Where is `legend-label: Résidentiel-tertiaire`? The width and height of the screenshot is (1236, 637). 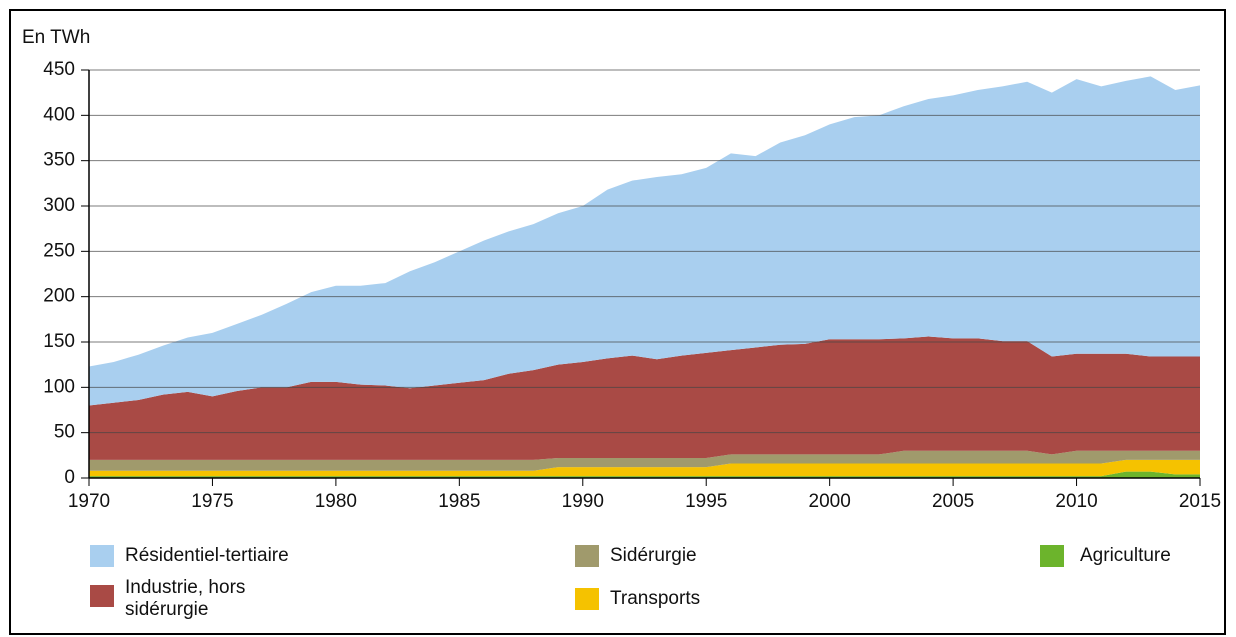 legend-label: Résidentiel-tertiaire is located at coordinates (207, 555).